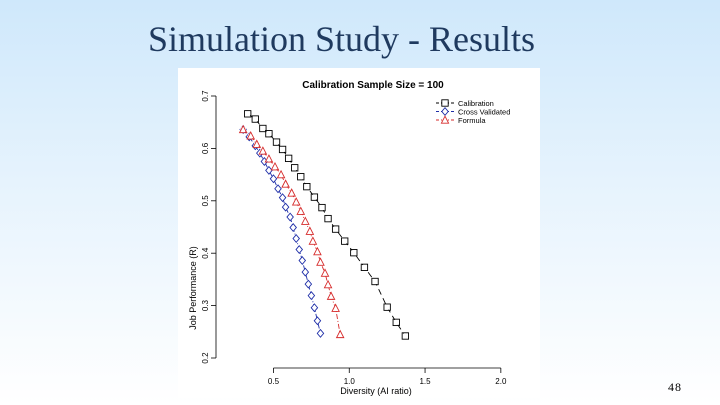 The width and height of the screenshot is (720, 405). Describe the element at coordinates (476, 103) in the screenshot. I see `legend-label-calibration: Calibration` at that location.